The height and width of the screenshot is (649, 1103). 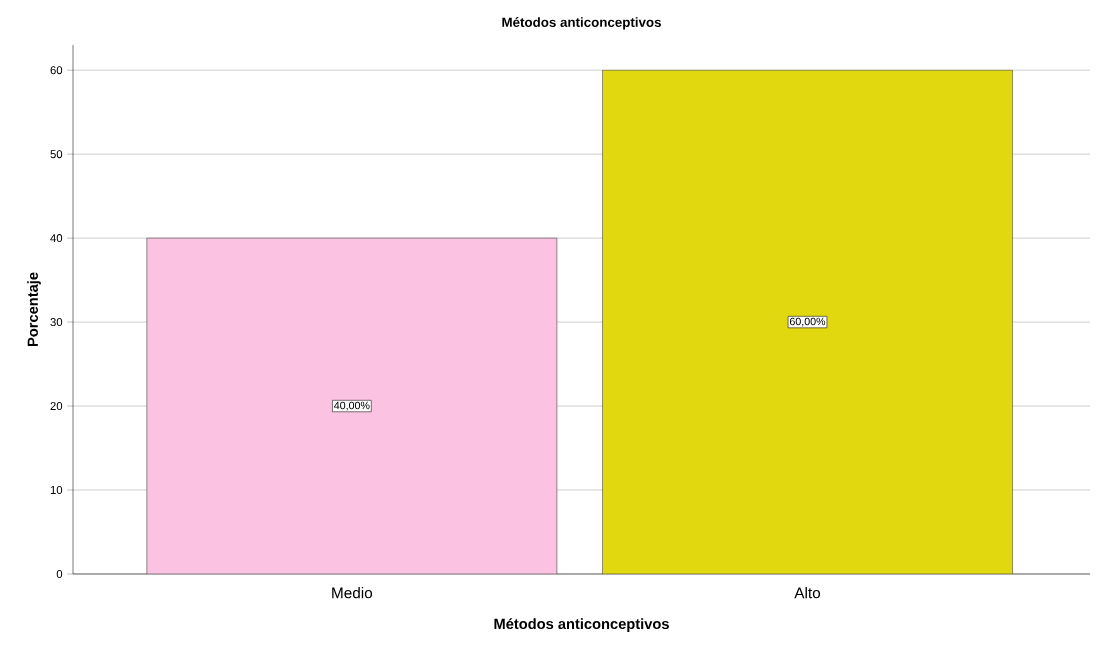 What do you see at coordinates (581, 625) in the screenshot?
I see `x-axis-title: Métodos anticonceptivos` at bounding box center [581, 625].